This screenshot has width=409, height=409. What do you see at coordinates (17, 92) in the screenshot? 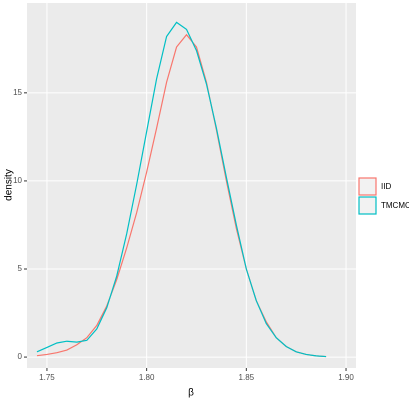
I see `y-tick-label: 15` at bounding box center [17, 92].